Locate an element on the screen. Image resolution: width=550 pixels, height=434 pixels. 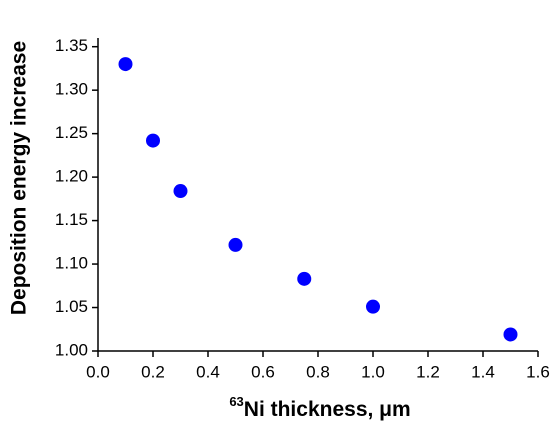
x-axis-title-text: Ni thickness, μm is located at coordinates (327, 409).